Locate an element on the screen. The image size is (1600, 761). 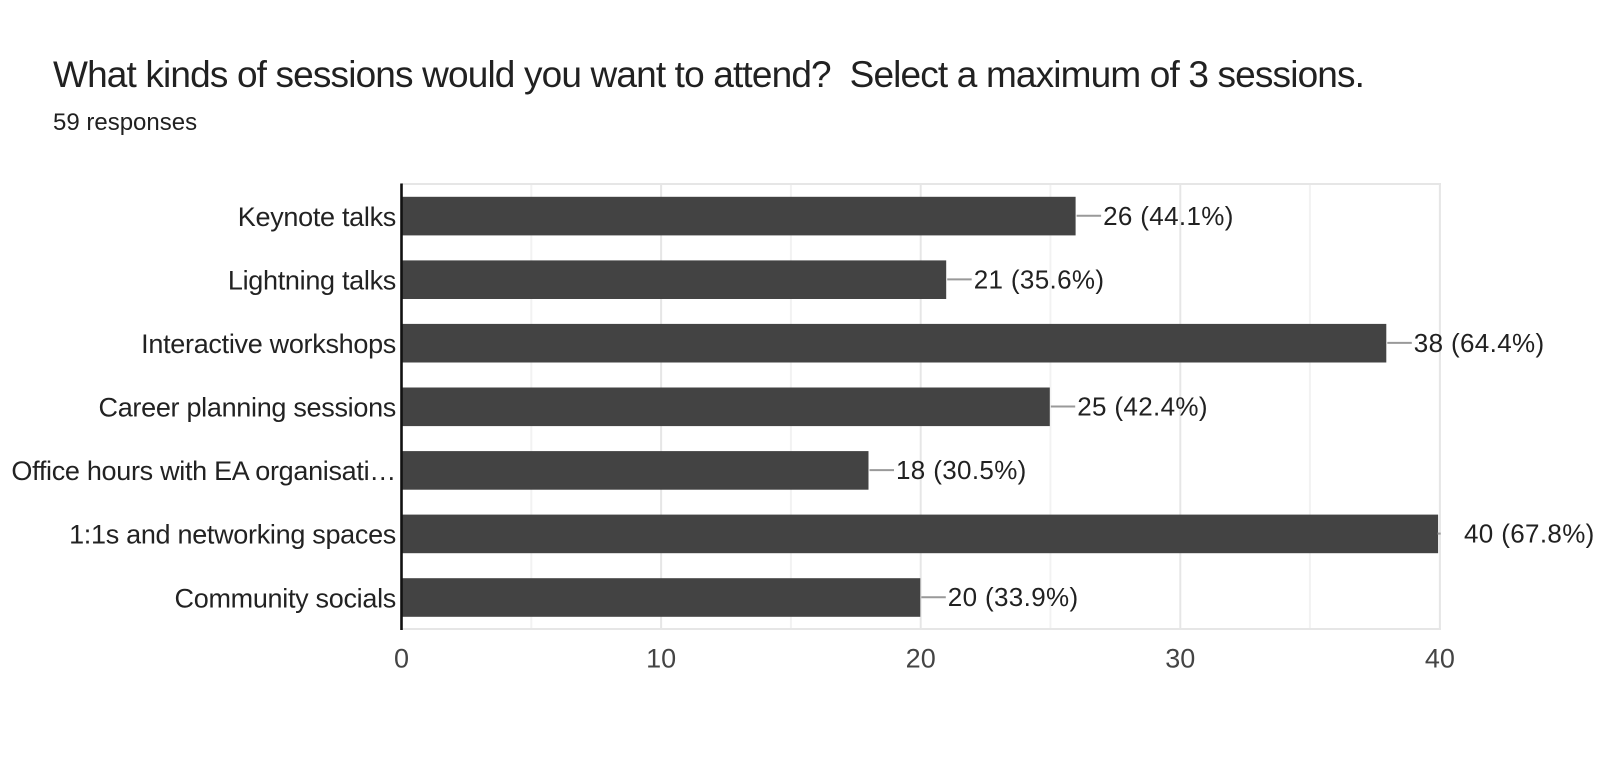
svg-text: 30 is located at coordinates (1180, 659).